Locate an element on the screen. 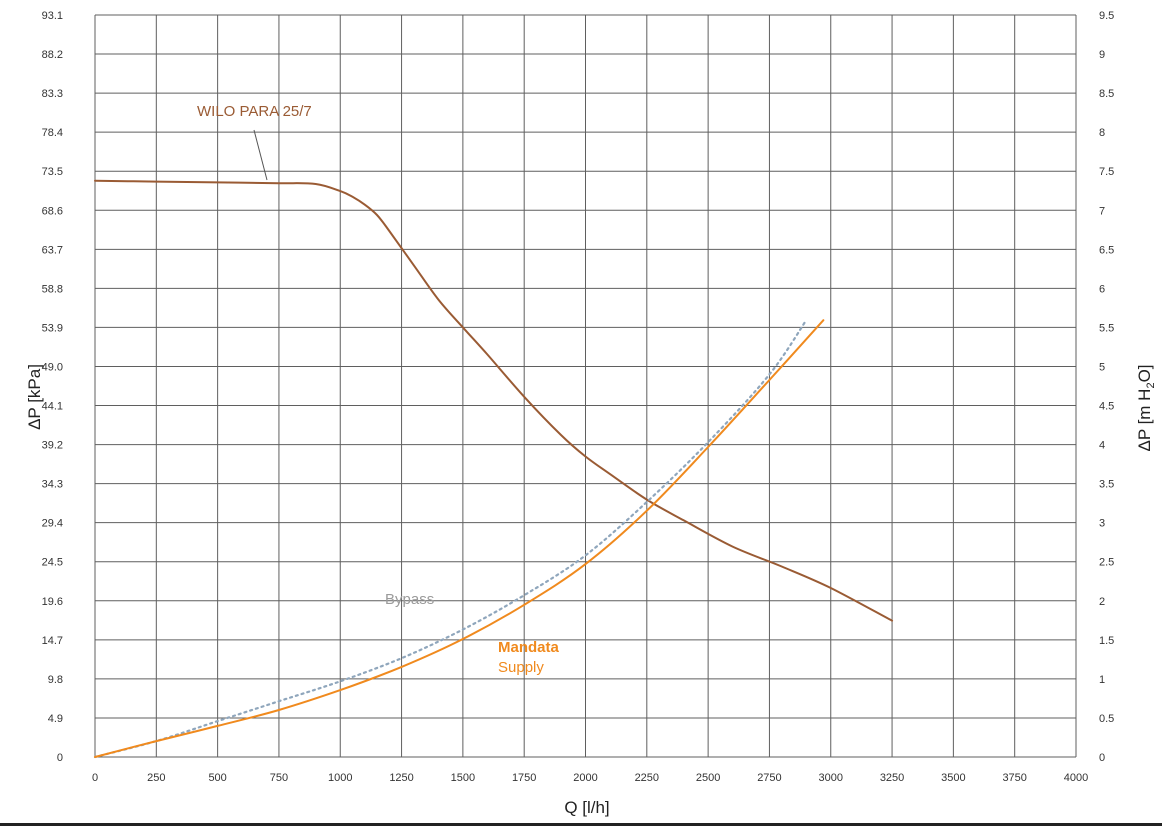  x-tick-label: 3500 is located at coordinates (953, 778).